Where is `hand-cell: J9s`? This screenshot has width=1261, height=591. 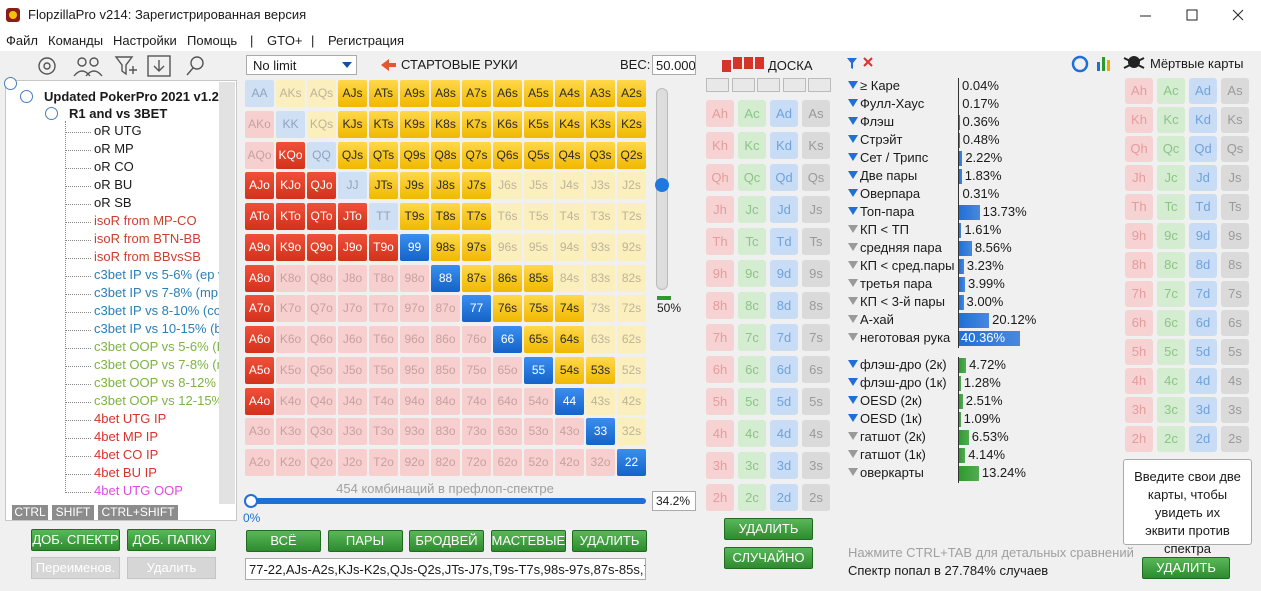 hand-cell: J9s is located at coordinates (414, 186).